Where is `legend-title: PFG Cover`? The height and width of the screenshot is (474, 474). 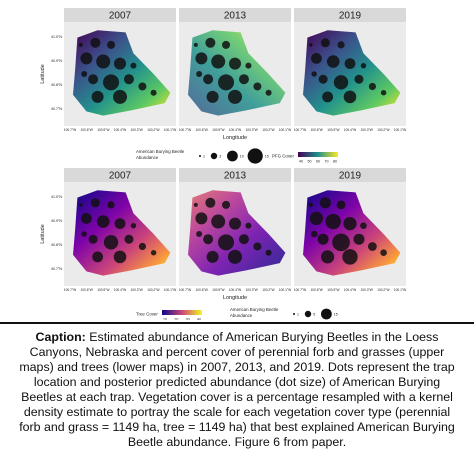 legend-title: PFG Cover is located at coordinates (283, 156).